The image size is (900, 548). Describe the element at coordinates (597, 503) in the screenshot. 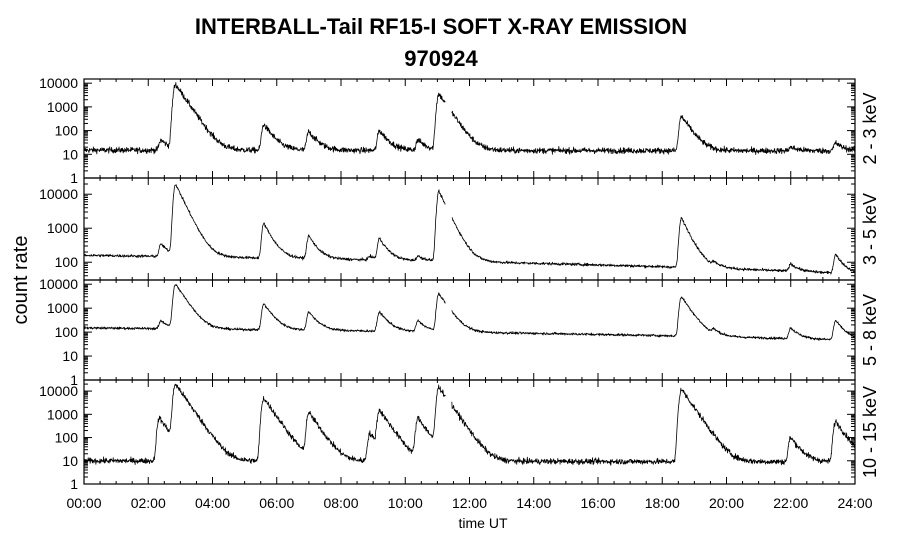

I see `x-tick-label: 16:00` at that location.